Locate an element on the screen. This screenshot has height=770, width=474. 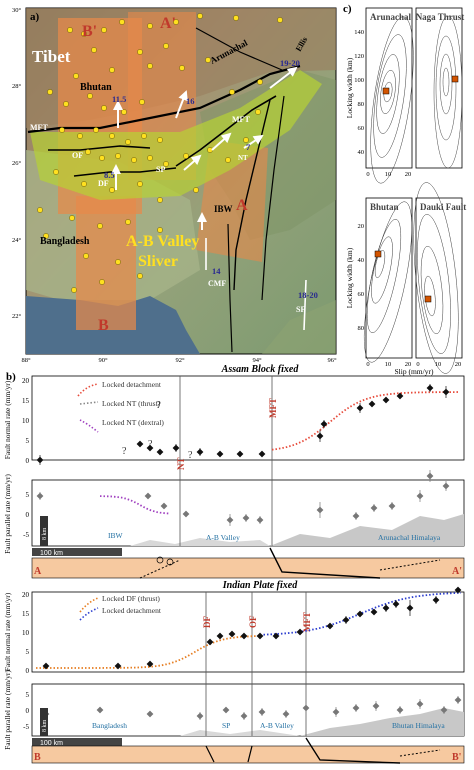
lon-tick: 88° is located at coordinates (26, 360).